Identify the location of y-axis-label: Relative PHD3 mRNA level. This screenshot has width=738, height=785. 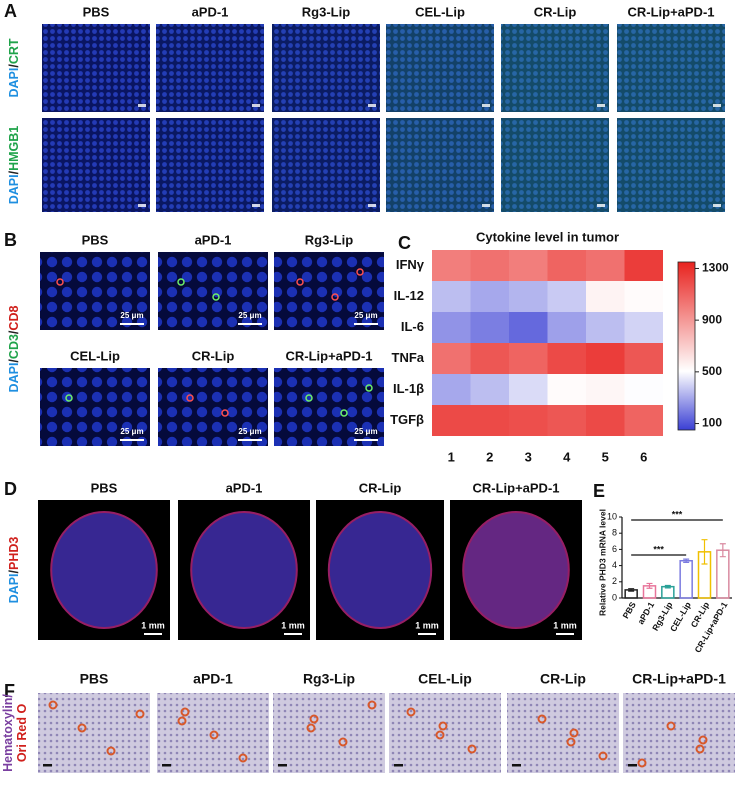
(602, 562).